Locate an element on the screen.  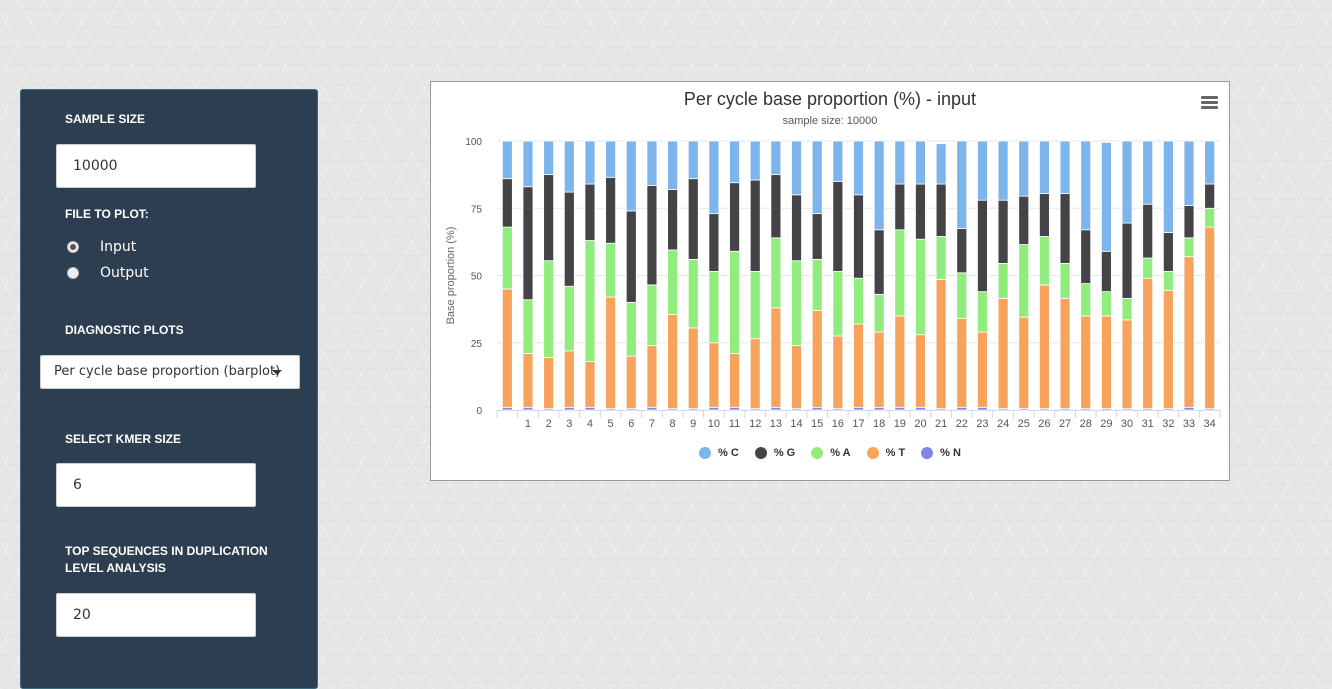
legend-item: % N is located at coordinates (941, 453).